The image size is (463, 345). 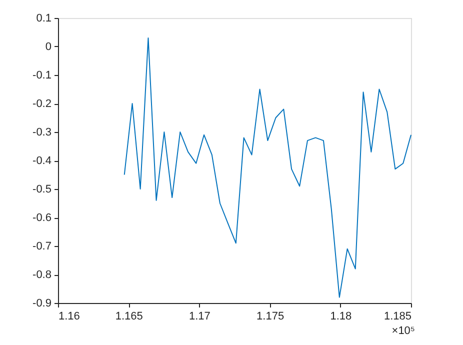 I want to click on x-tick-label: 1.185, so click(x=398, y=316).